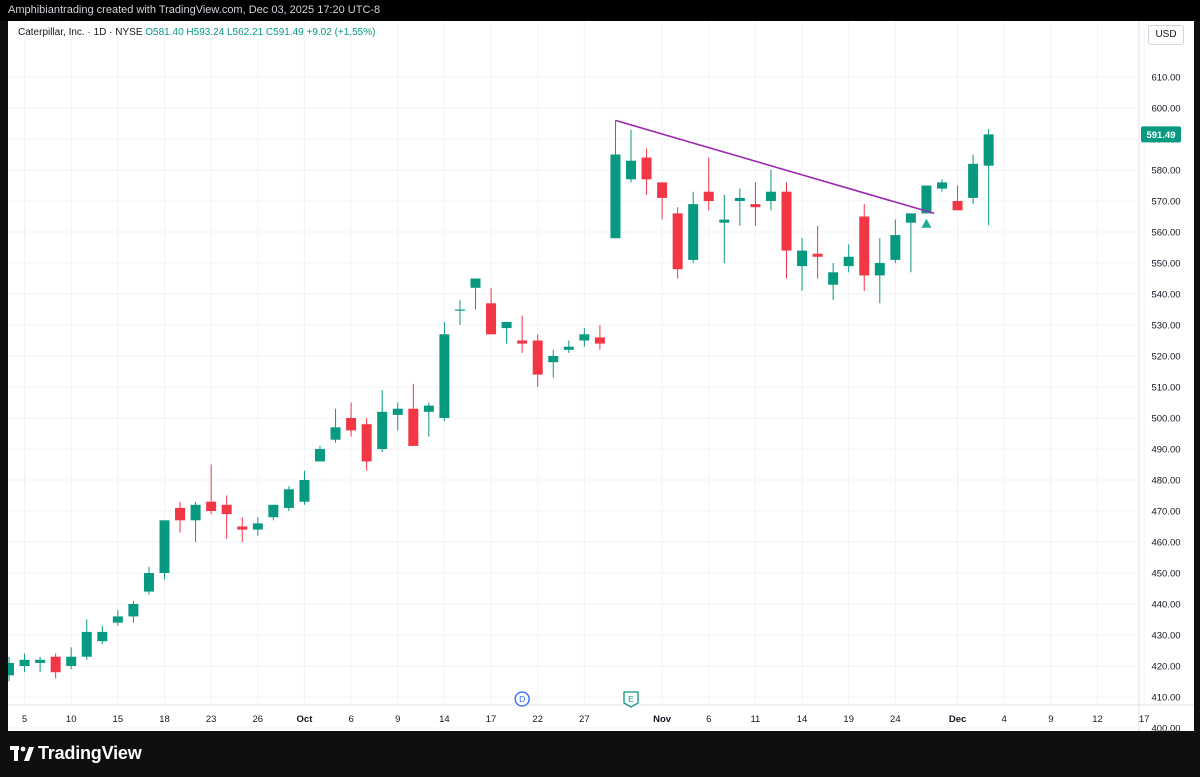 The height and width of the screenshot is (777, 1200). What do you see at coordinates (258, 719) in the screenshot?
I see `x-tick-label: 26` at bounding box center [258, 719].